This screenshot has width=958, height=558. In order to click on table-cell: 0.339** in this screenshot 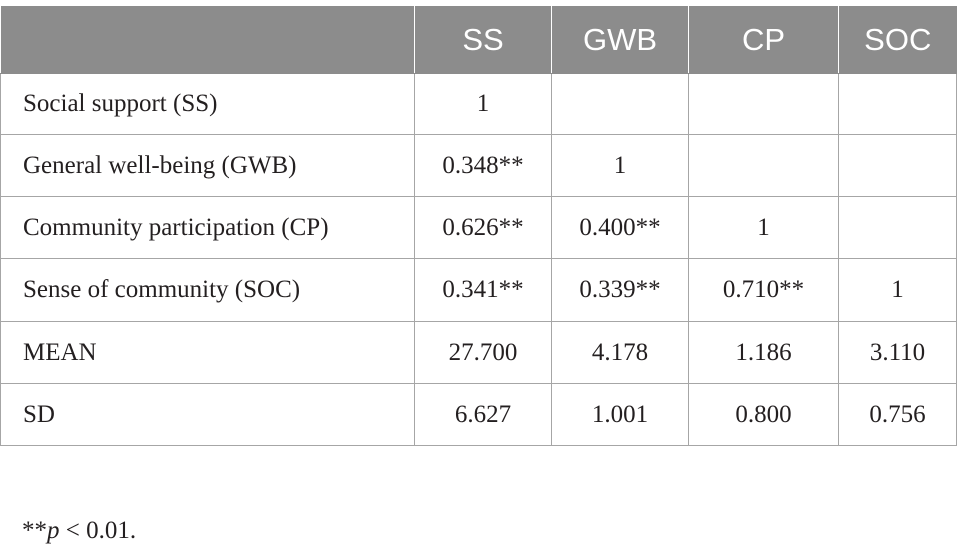, I will do `click(620, 290)`.